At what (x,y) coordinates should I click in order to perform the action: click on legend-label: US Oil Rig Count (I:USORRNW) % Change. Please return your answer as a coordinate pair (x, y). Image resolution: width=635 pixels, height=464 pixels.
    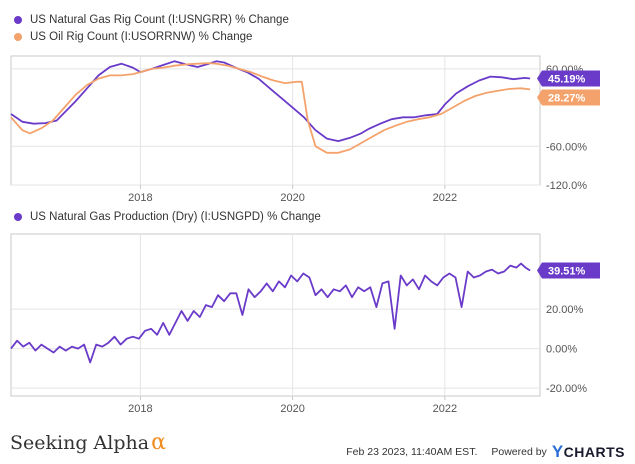
    Looking at the image, I should click on (141, 36).